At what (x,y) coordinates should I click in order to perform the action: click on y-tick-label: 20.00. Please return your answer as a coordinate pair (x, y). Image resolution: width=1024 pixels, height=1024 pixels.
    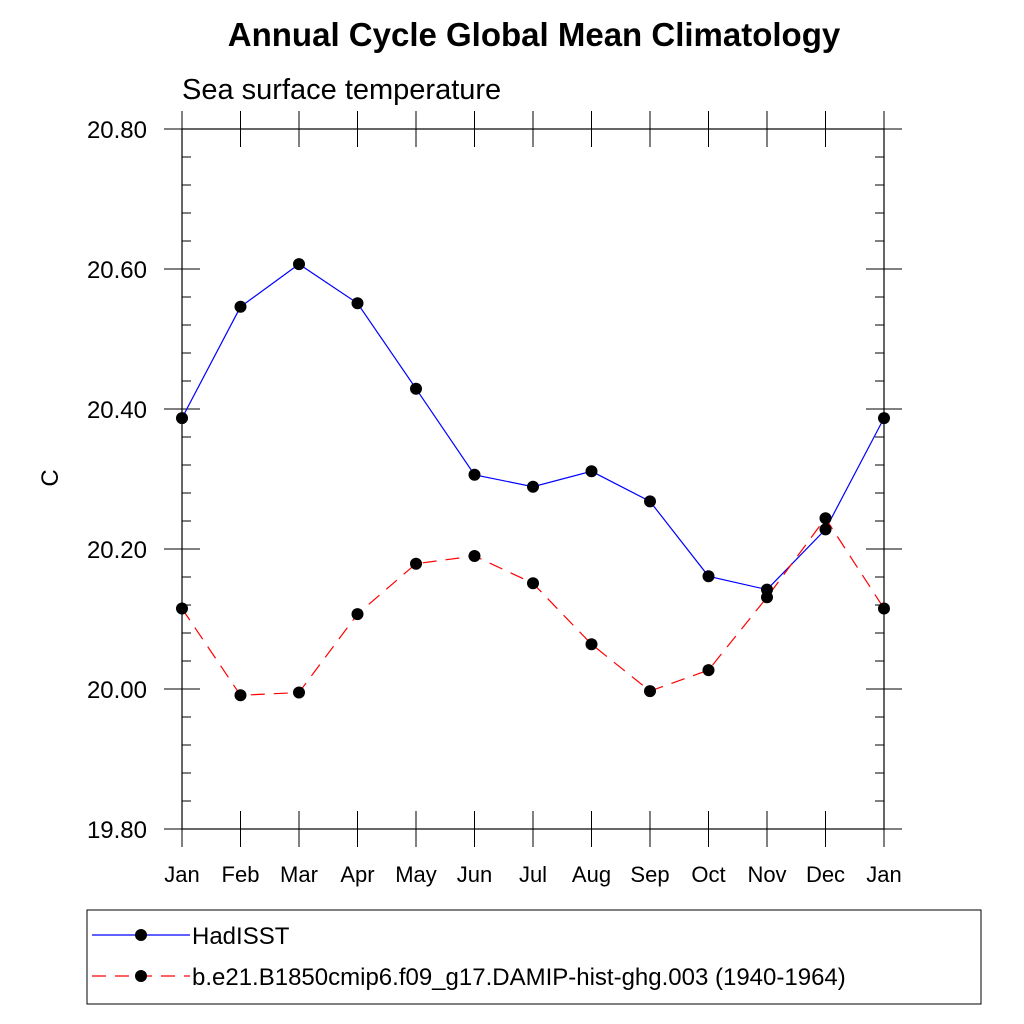
    Looking at the image, I should click on (117, 690).